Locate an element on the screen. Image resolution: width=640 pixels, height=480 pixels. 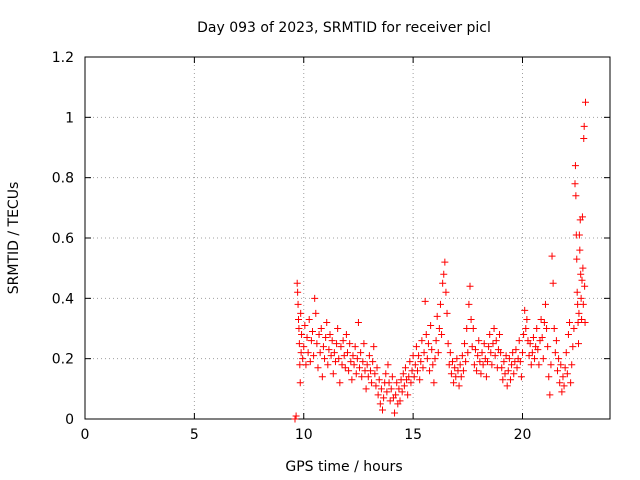
x-tick-label: 10 is located at coordinates (304, 435).